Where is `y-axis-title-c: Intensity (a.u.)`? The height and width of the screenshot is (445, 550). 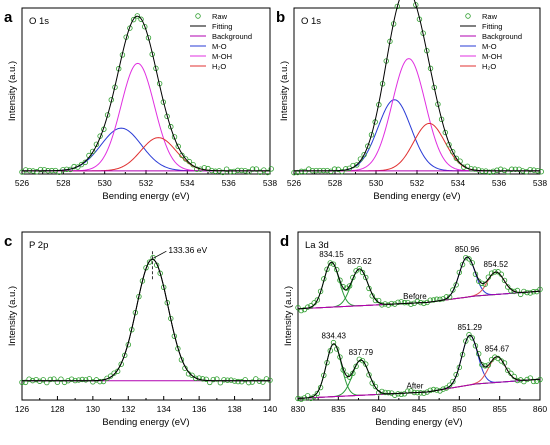
y-axis-title-c: Intensity (a.u.) is located at coordinates (12, 316).